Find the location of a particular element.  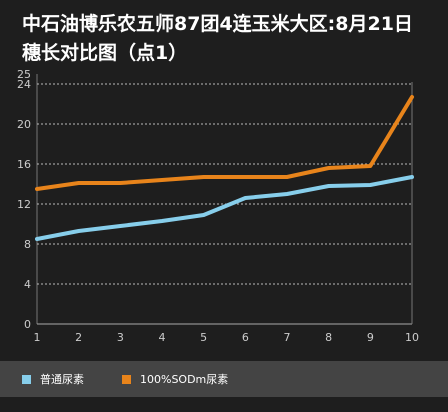

legend-item-series-2: 100%SODm尿素 is located at coordinates (175, 379).